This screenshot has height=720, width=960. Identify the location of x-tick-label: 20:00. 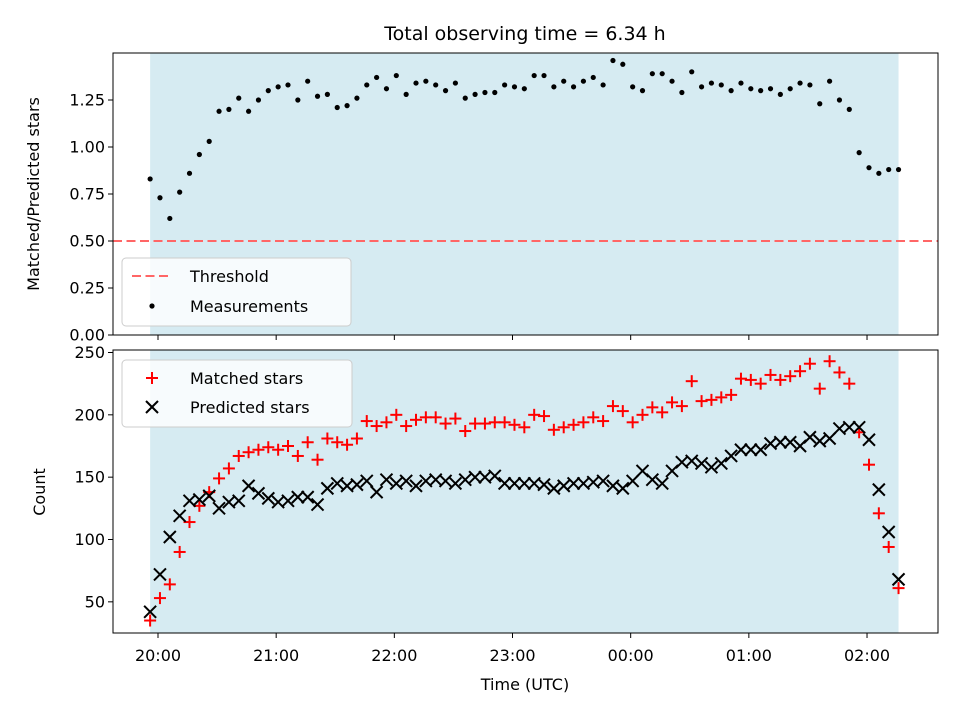
(158, 655).